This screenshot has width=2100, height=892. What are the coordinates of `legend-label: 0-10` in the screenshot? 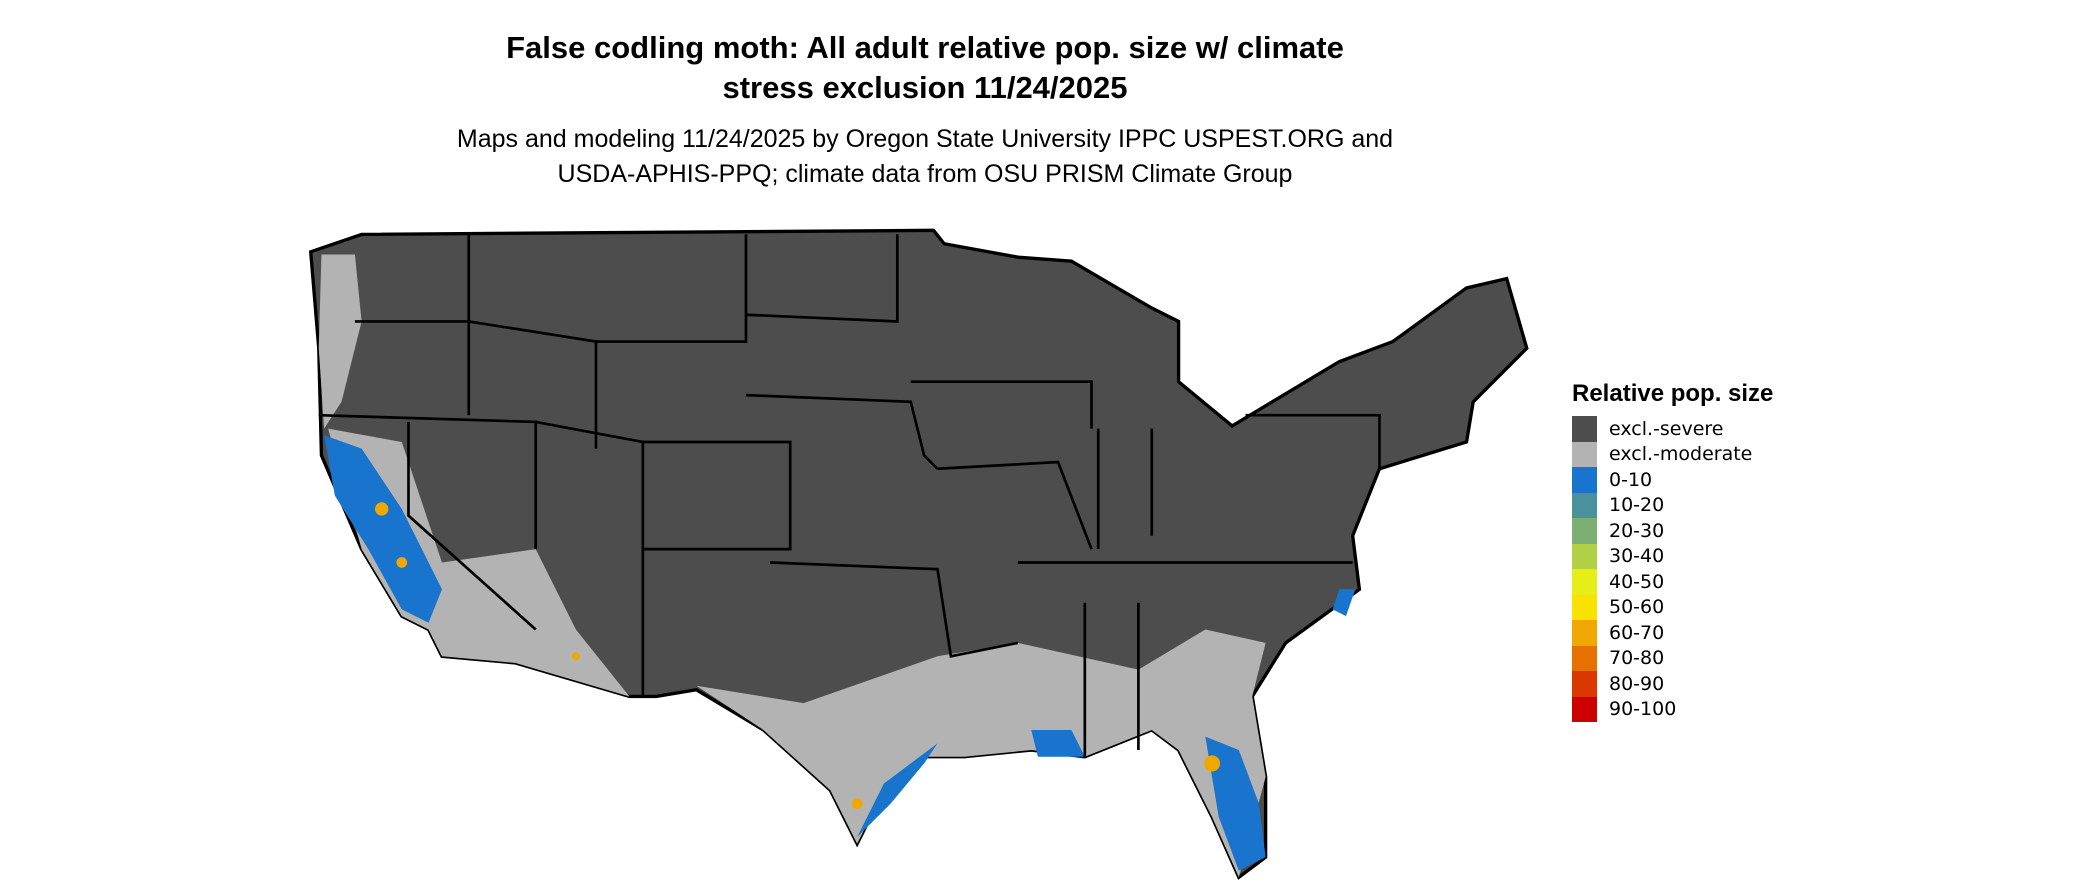 It's located at (1631, 479).